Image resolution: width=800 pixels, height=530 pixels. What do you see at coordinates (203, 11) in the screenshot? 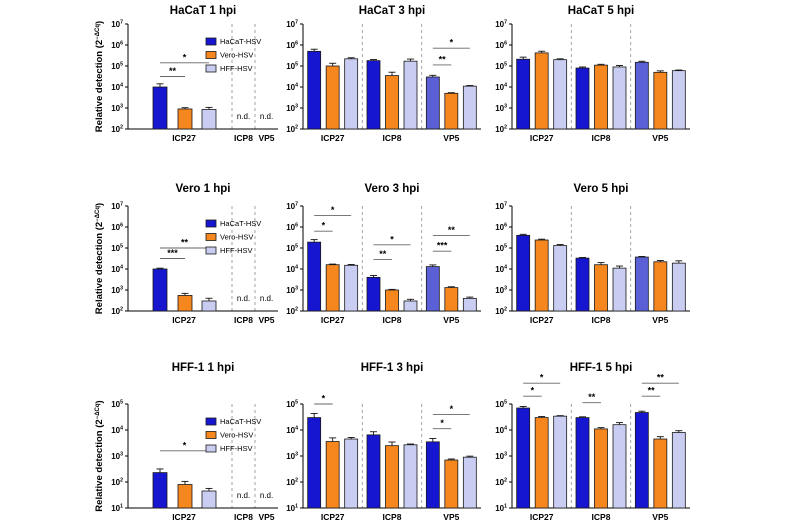
I see `chart-title: HaCaT 1 hpi` at bounding box center [203, 11].